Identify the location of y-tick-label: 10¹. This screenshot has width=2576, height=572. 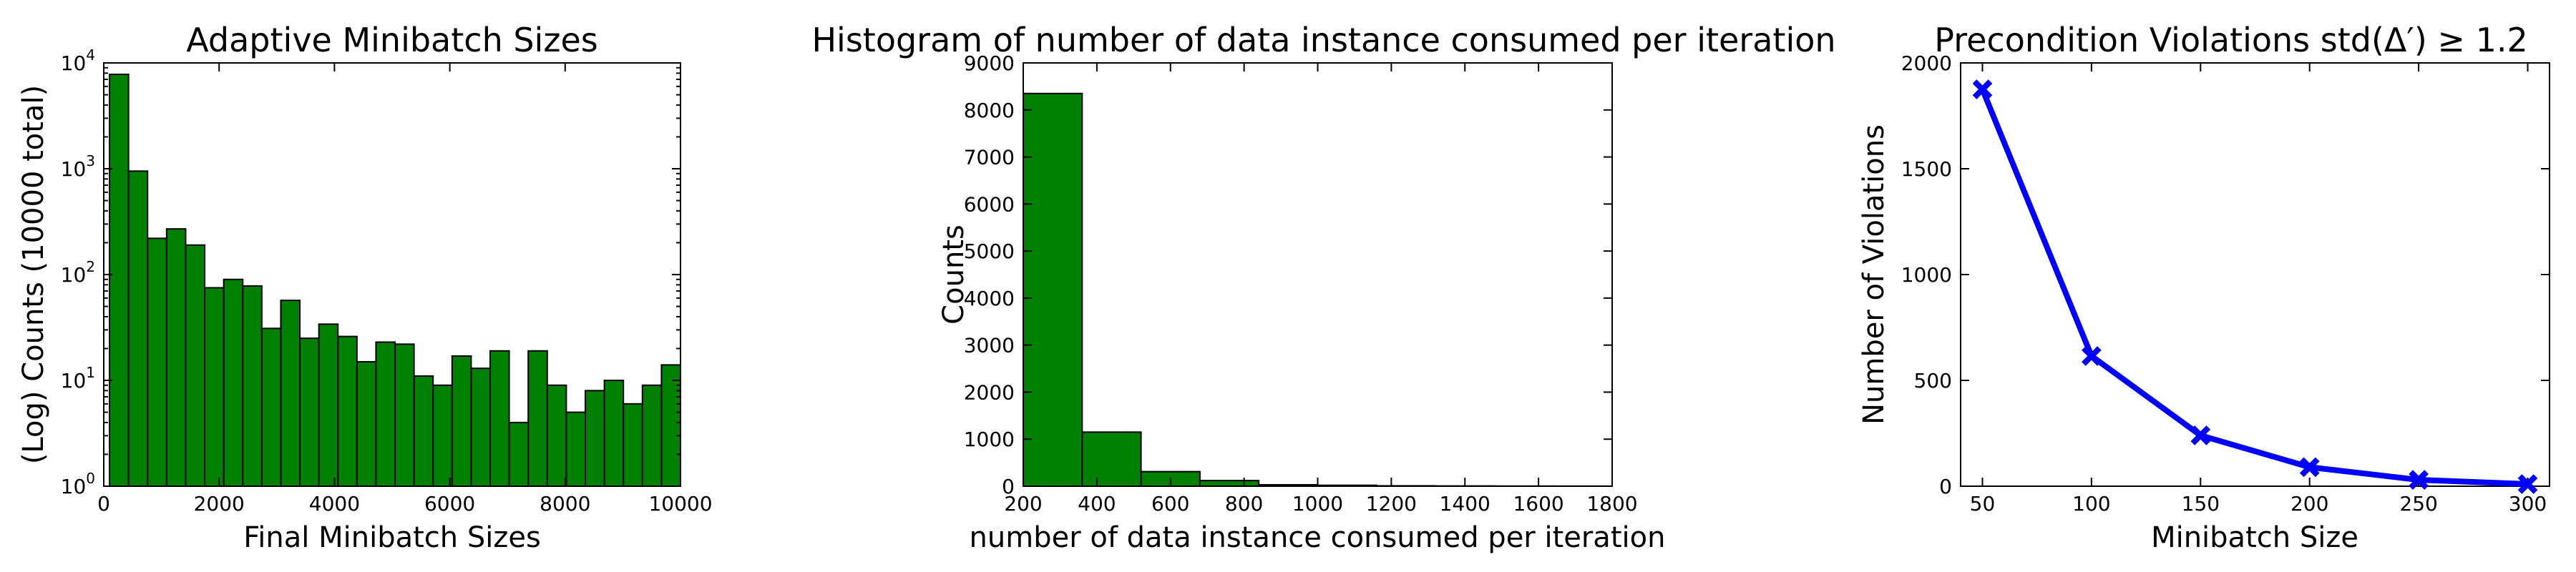
(78, 378).